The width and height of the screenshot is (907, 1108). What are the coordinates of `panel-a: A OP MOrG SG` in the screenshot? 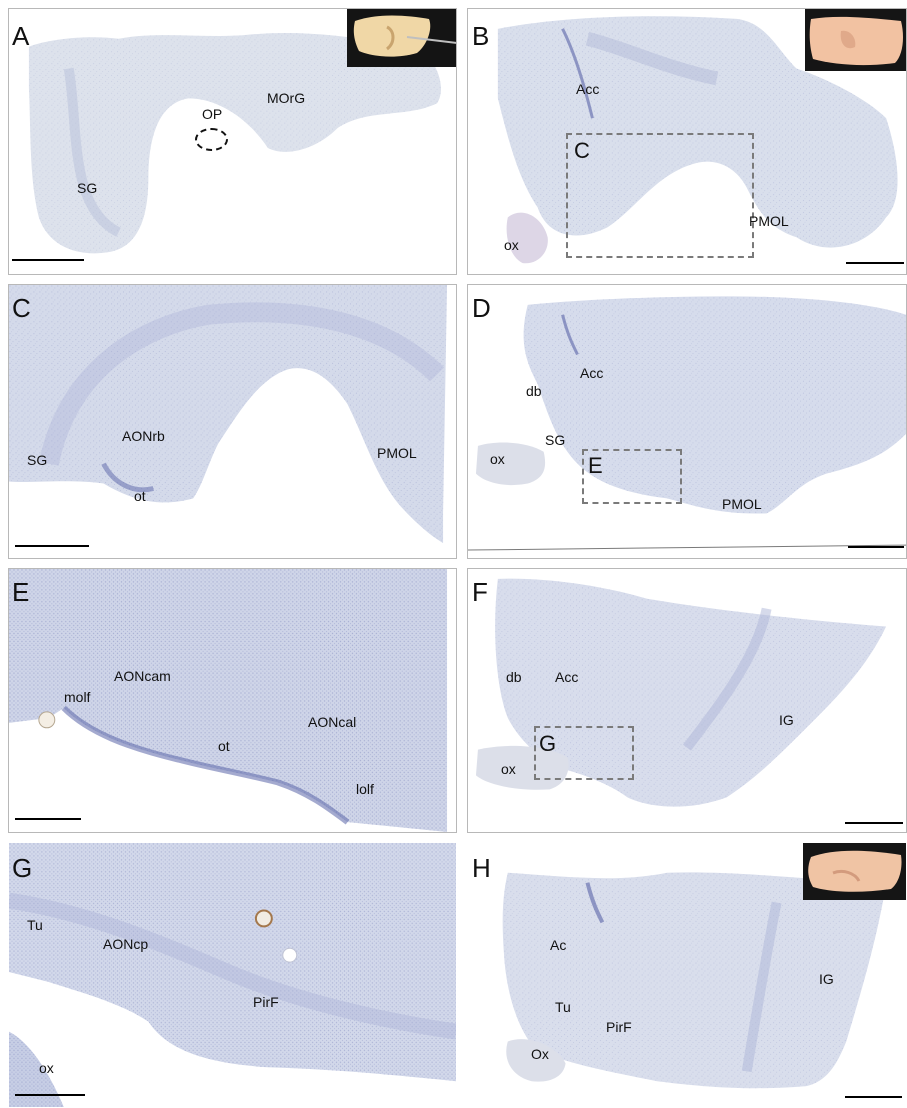 It's located at (232, 141).